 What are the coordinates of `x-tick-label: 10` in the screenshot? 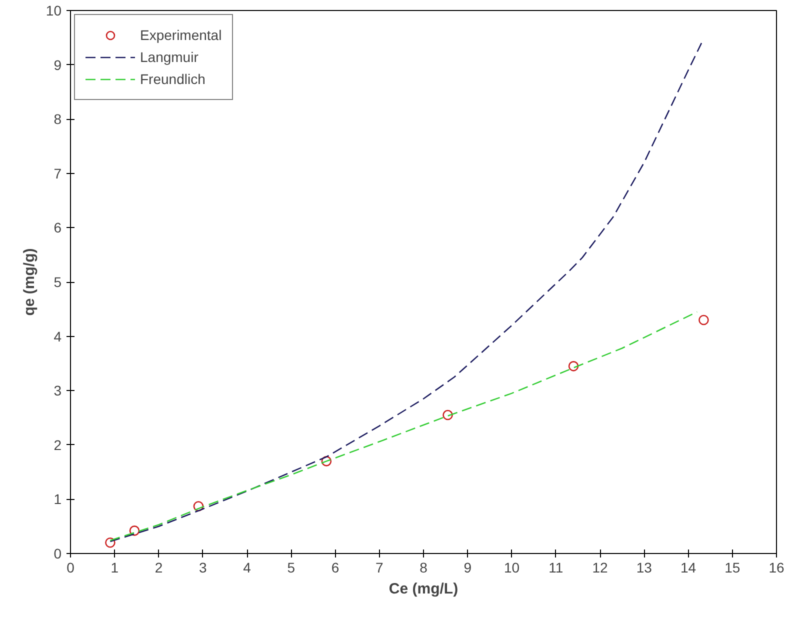 It's located at (512, 568).